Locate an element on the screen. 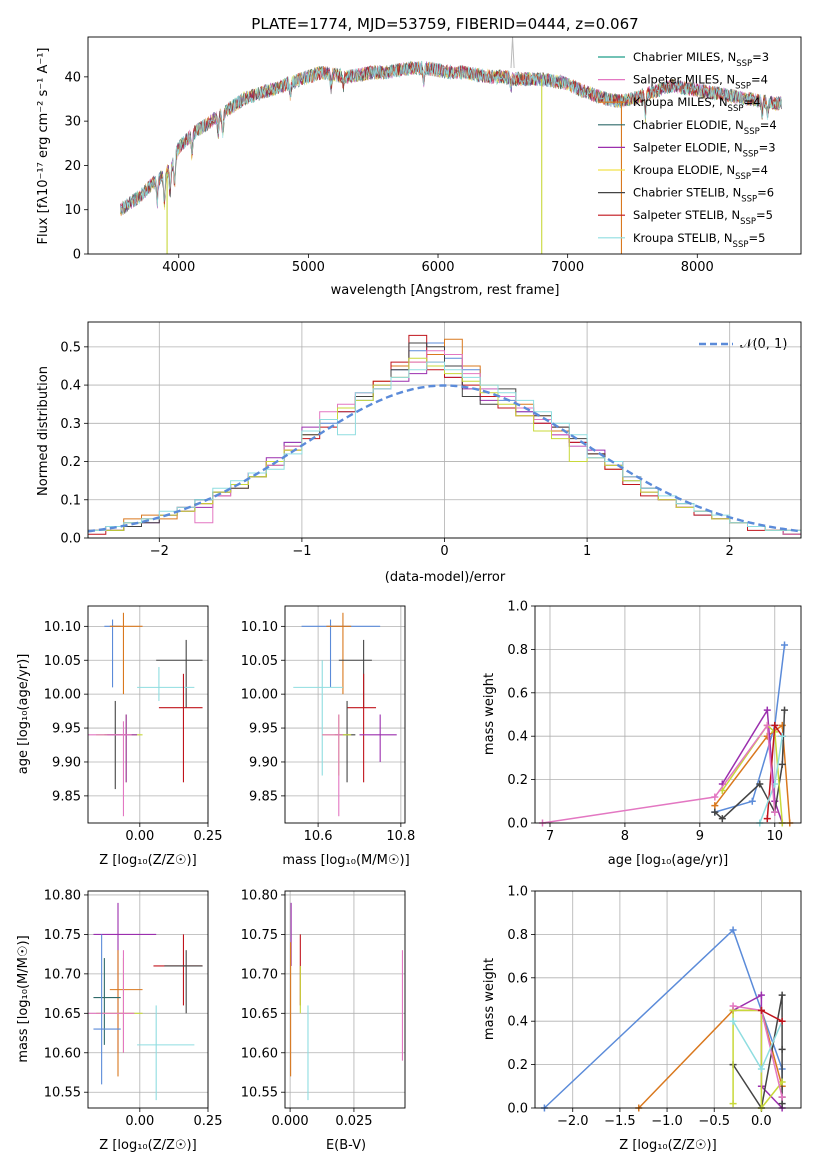  spectrum-ytick-label: 30 is located at coordinates (72, 122).